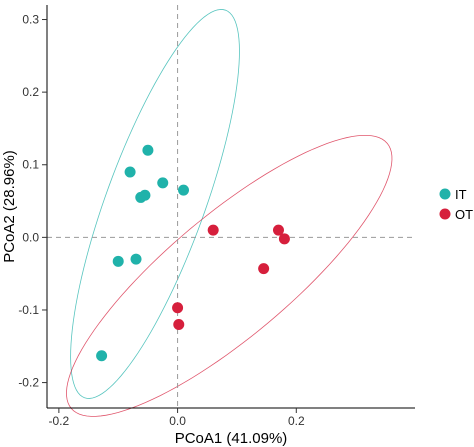 Image resolution: width=474 pixels, height=447 pixels. I want to click on x-axis-title: PCoA1 (41.09%), so click(231, 438).